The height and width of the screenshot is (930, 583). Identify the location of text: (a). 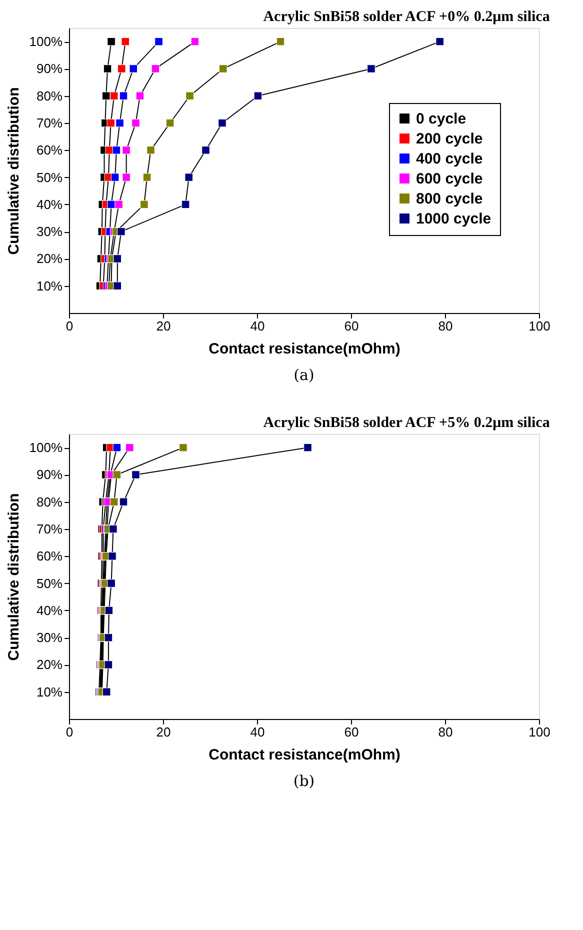
(304, 375).